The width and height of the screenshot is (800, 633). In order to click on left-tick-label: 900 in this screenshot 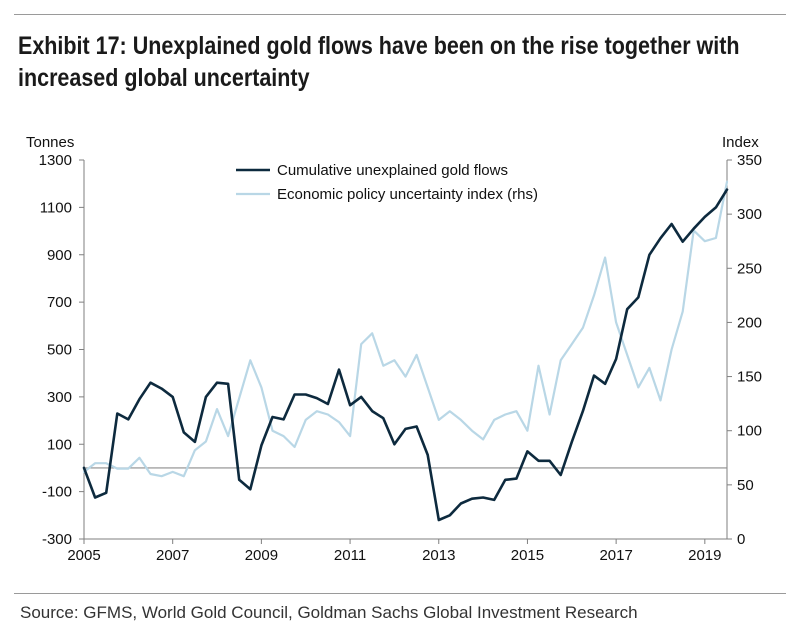, I will do `click(59, 255)`.